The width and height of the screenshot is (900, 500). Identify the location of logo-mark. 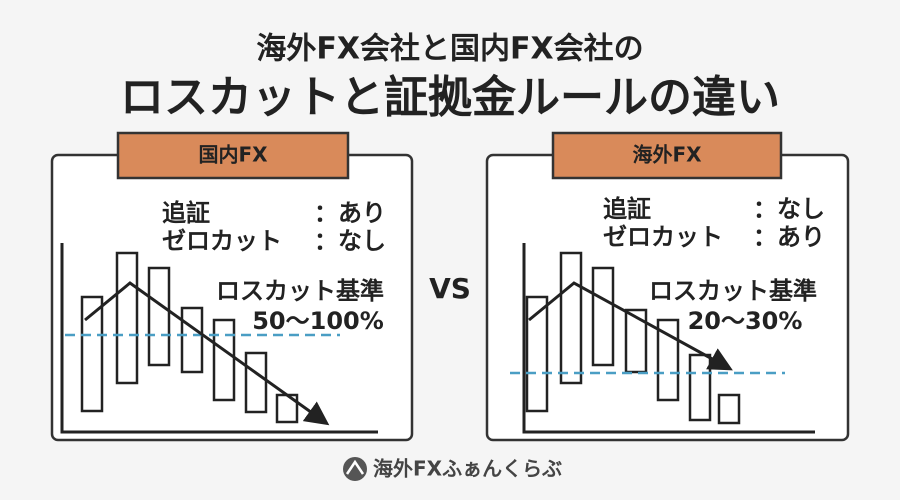
(355, 467).